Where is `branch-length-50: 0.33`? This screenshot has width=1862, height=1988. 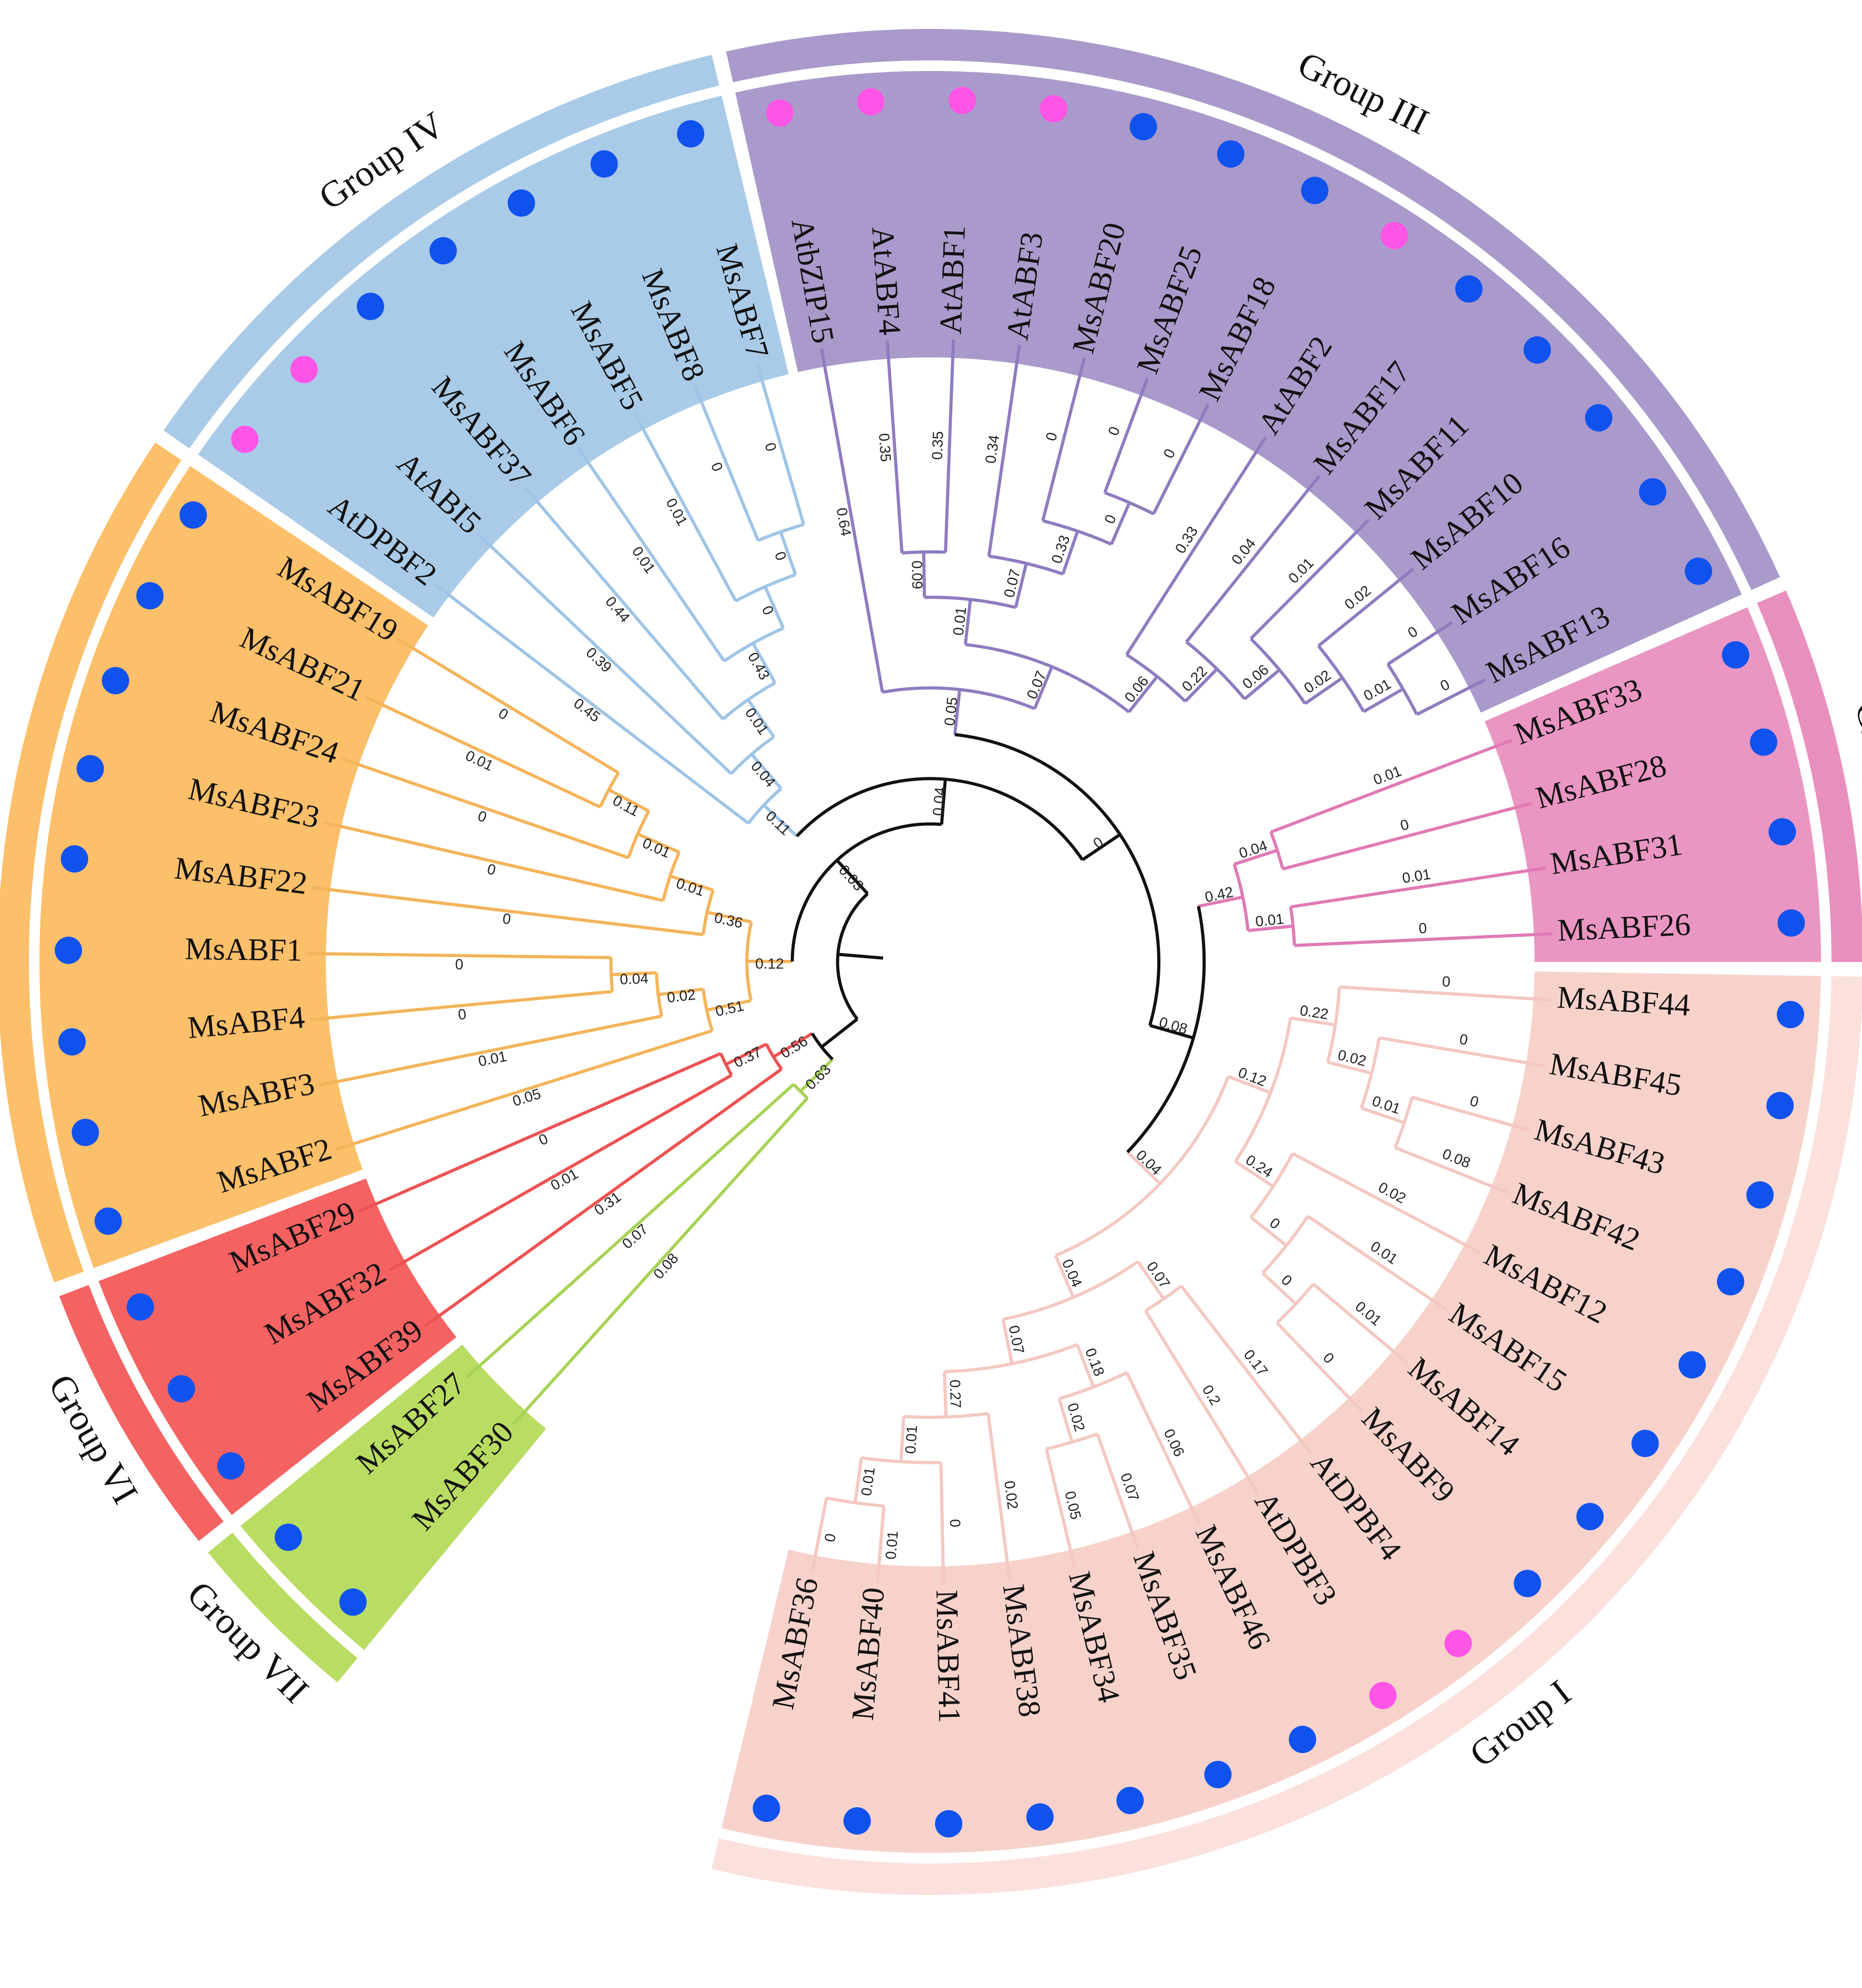
branch-length-50: 0.33 is located at coordinates (1186, 541).